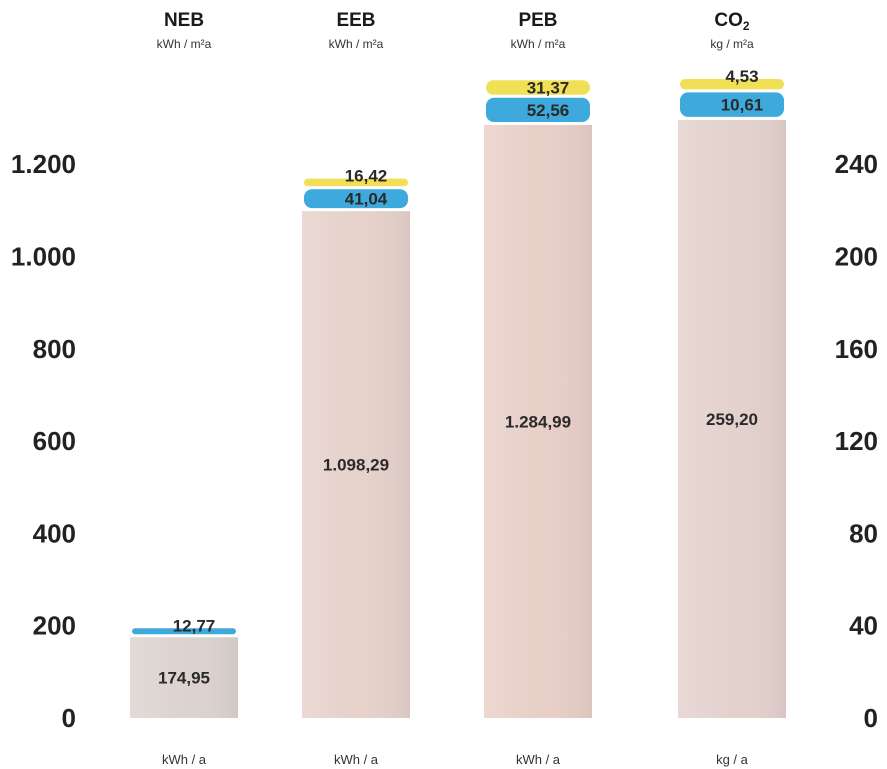 The height and width of the screenshot is (769, 887). I want to click on segment-value-label: 52,56, so click(548, 110).